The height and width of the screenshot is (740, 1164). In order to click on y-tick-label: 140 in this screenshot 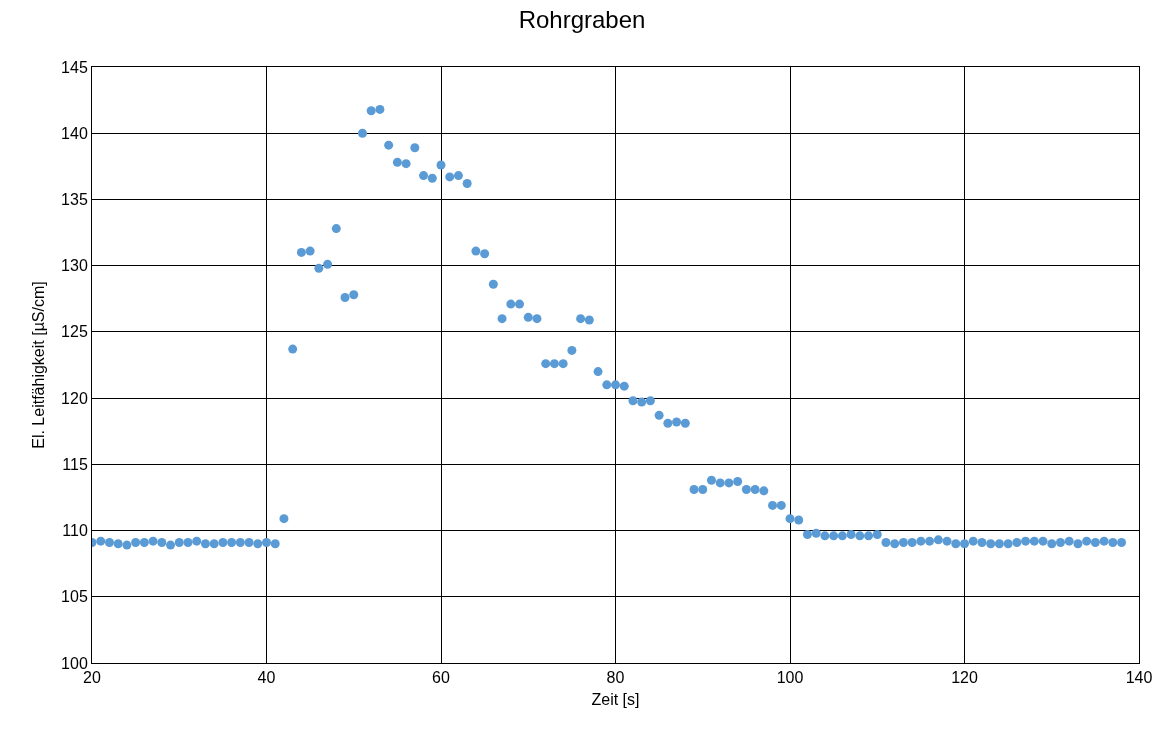, I will do `click(74, 133)`.